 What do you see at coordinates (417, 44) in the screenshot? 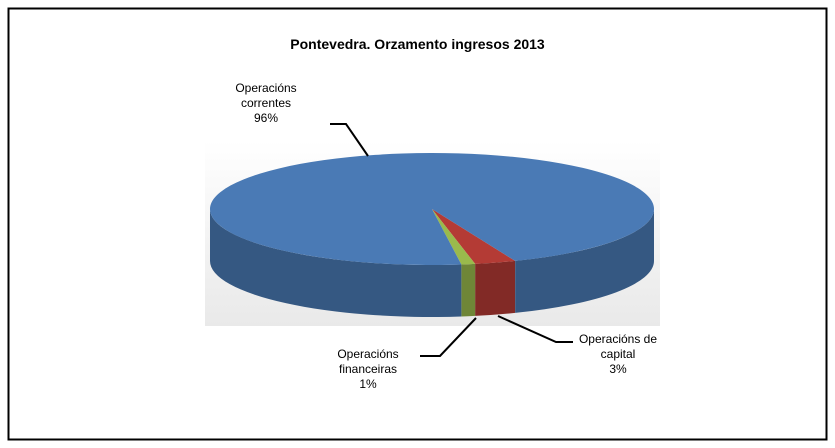
I see `chart-title: Pontevedra. Orzamento ingresos 2013` at bounding box center [417, 44].